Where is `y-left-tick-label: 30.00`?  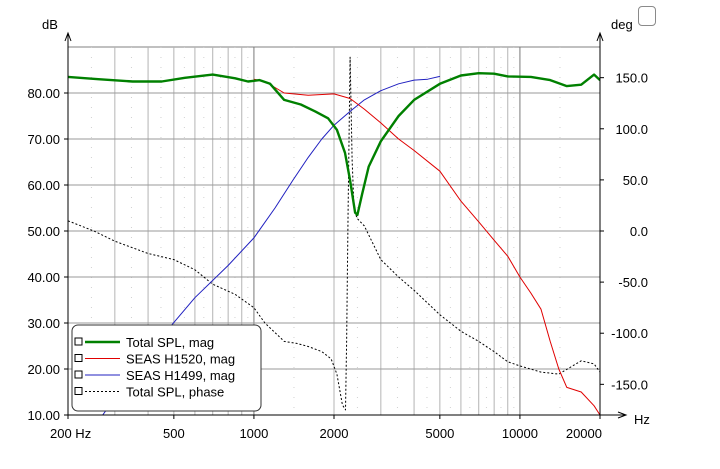 y-left-tick-label: 30.00 is located at coordinates (43, 323).